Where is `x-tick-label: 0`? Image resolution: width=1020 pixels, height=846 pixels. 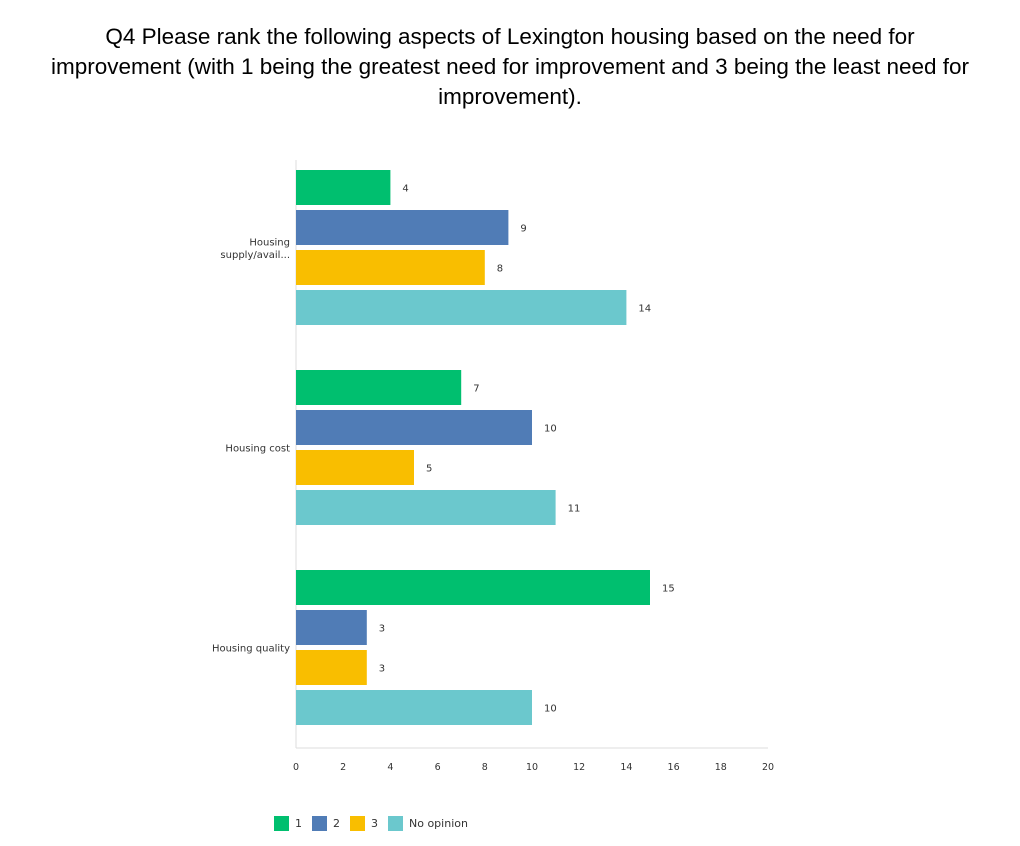 x-tick-label: 0 is located at coordinates (296, 767).